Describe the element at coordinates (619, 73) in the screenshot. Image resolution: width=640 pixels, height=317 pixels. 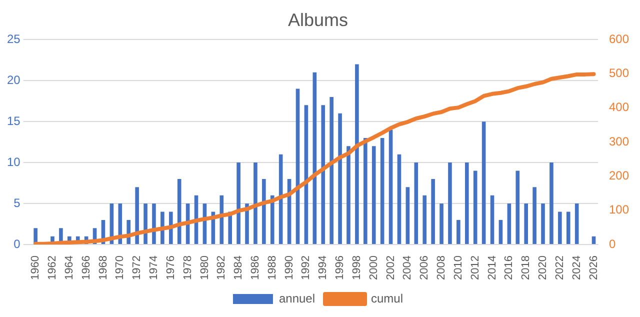
I see `y2-tick-label: 500` at that location.